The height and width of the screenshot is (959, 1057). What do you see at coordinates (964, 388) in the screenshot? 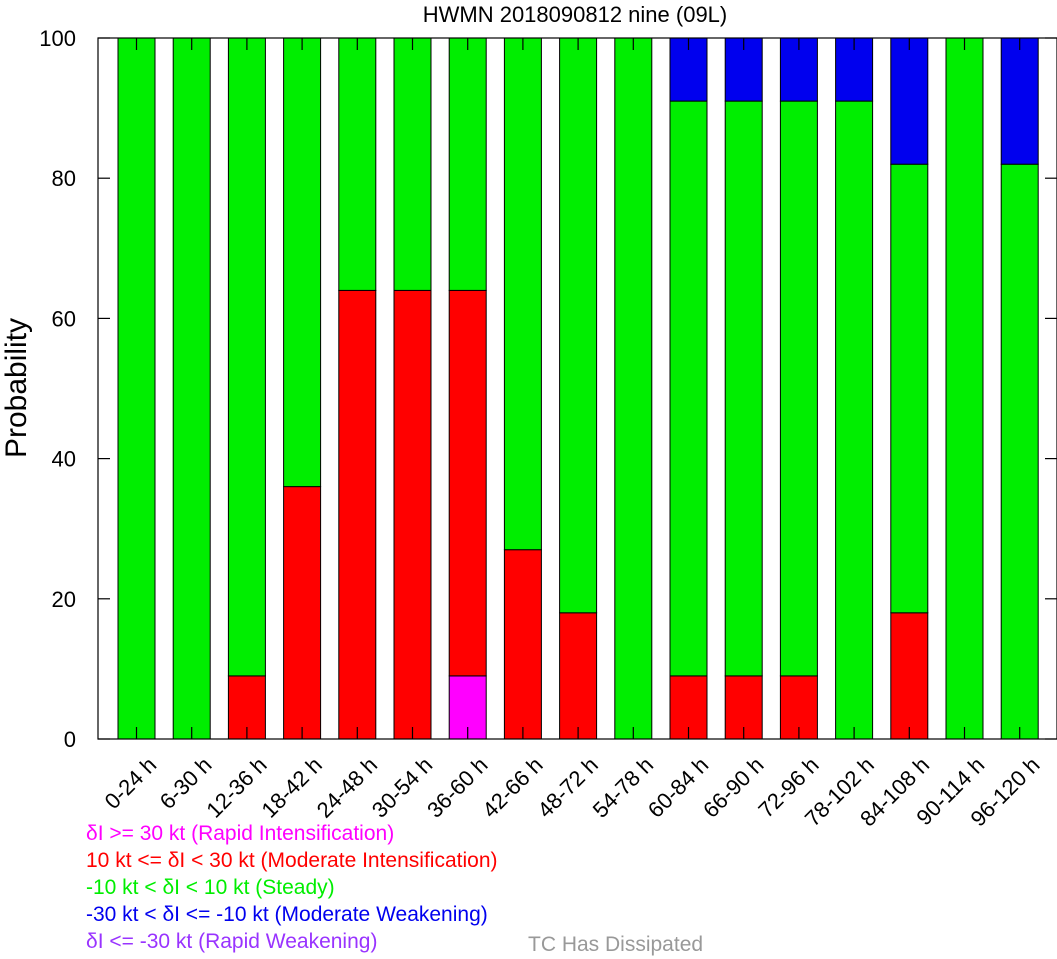
I see `bar-segment-90-114-h-s2` at bounding box center [964, 388].